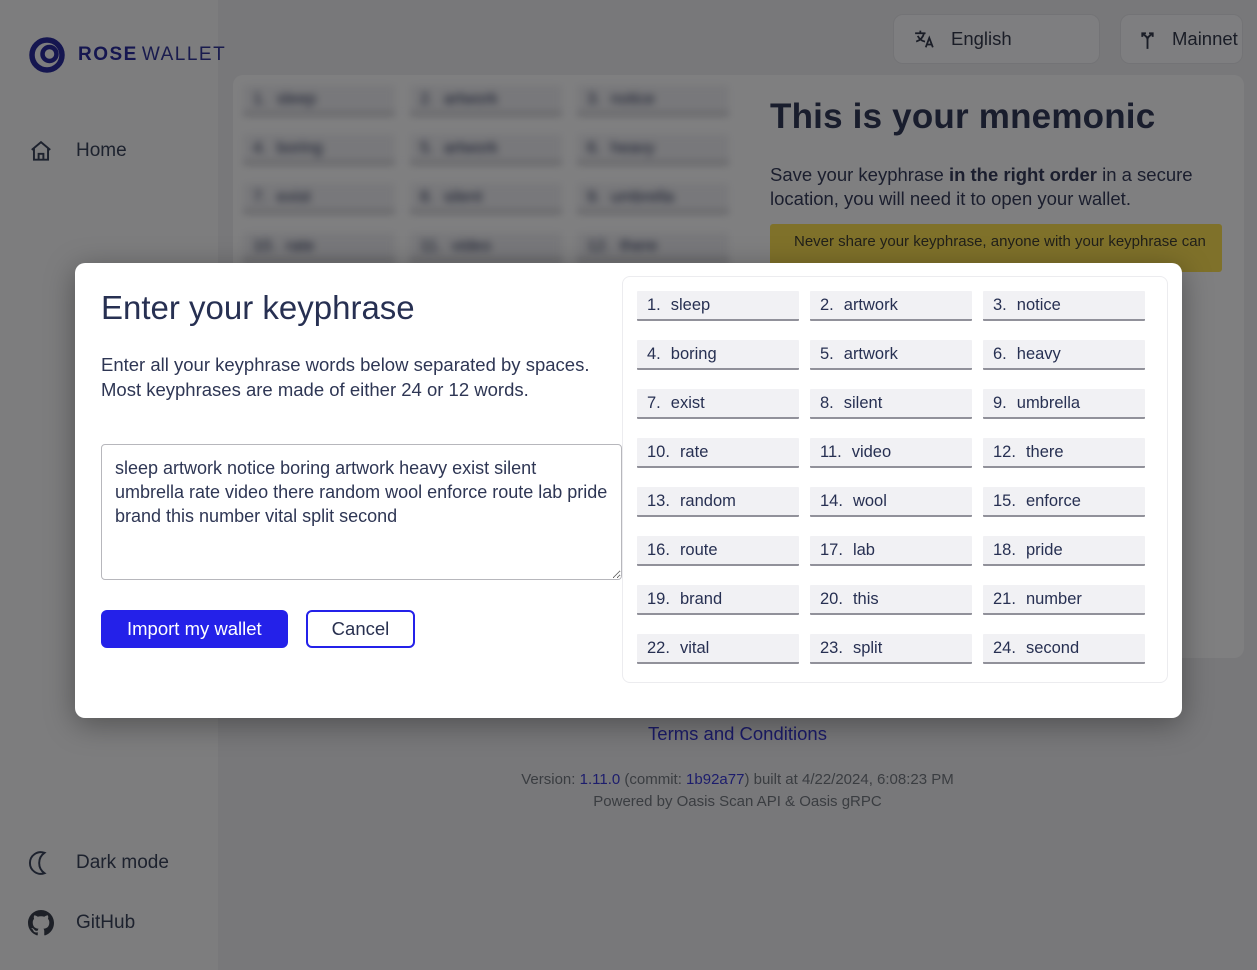 This screenshot has width=1257, height=970. What do you see at coordinates (827, 353) in the screenshot?
I see `word-number: 5.` at bounding box center [827, 353].